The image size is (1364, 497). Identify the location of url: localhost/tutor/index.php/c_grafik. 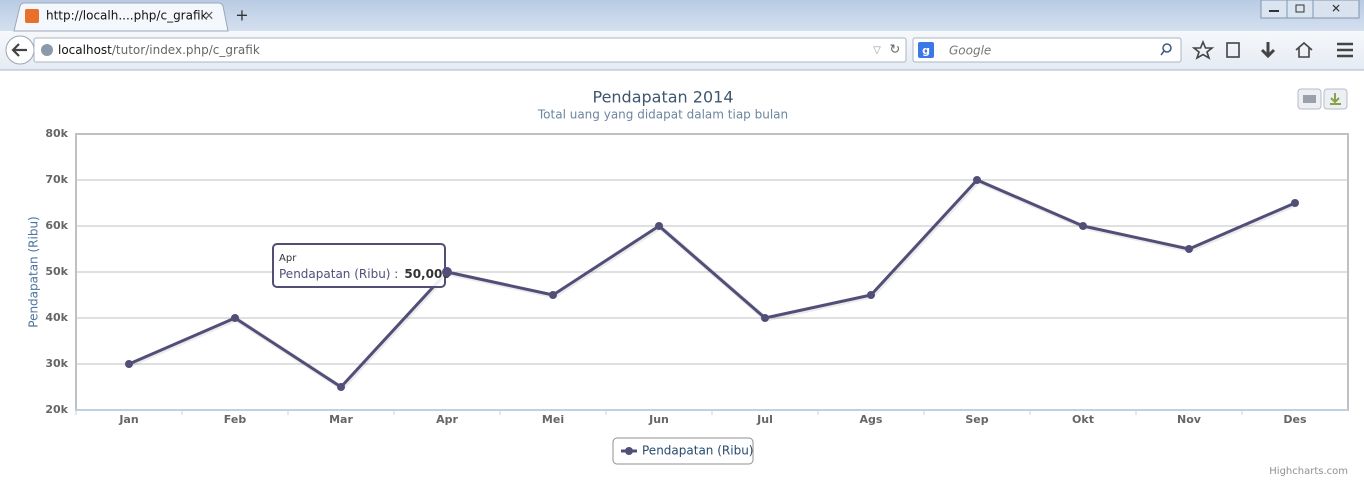
(159, 50).